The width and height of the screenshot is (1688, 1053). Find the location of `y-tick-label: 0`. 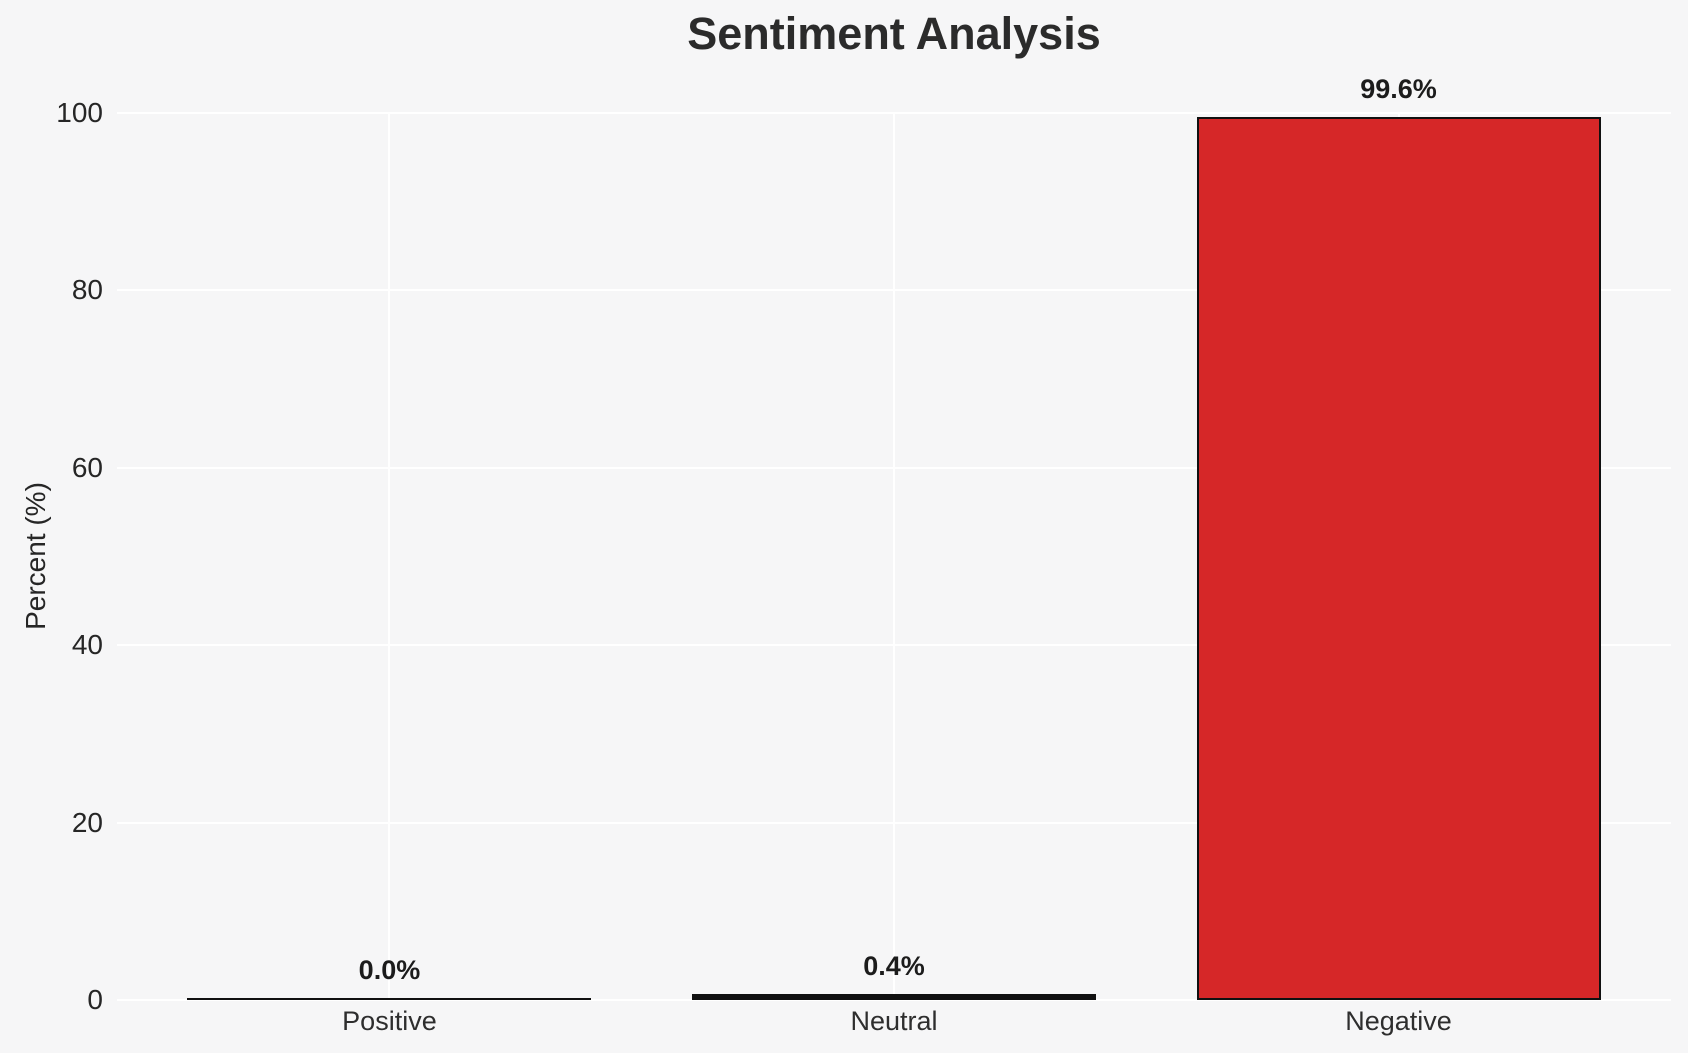

y-tick-label: 0 is located at coordinates (95, 999).